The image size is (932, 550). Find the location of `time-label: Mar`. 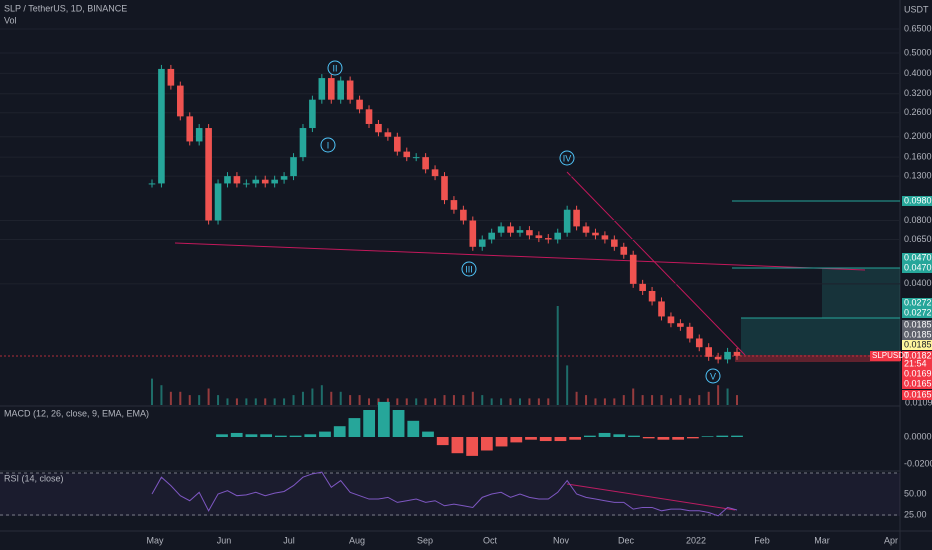

time-label: Mar is located at coordinates (822, 540).